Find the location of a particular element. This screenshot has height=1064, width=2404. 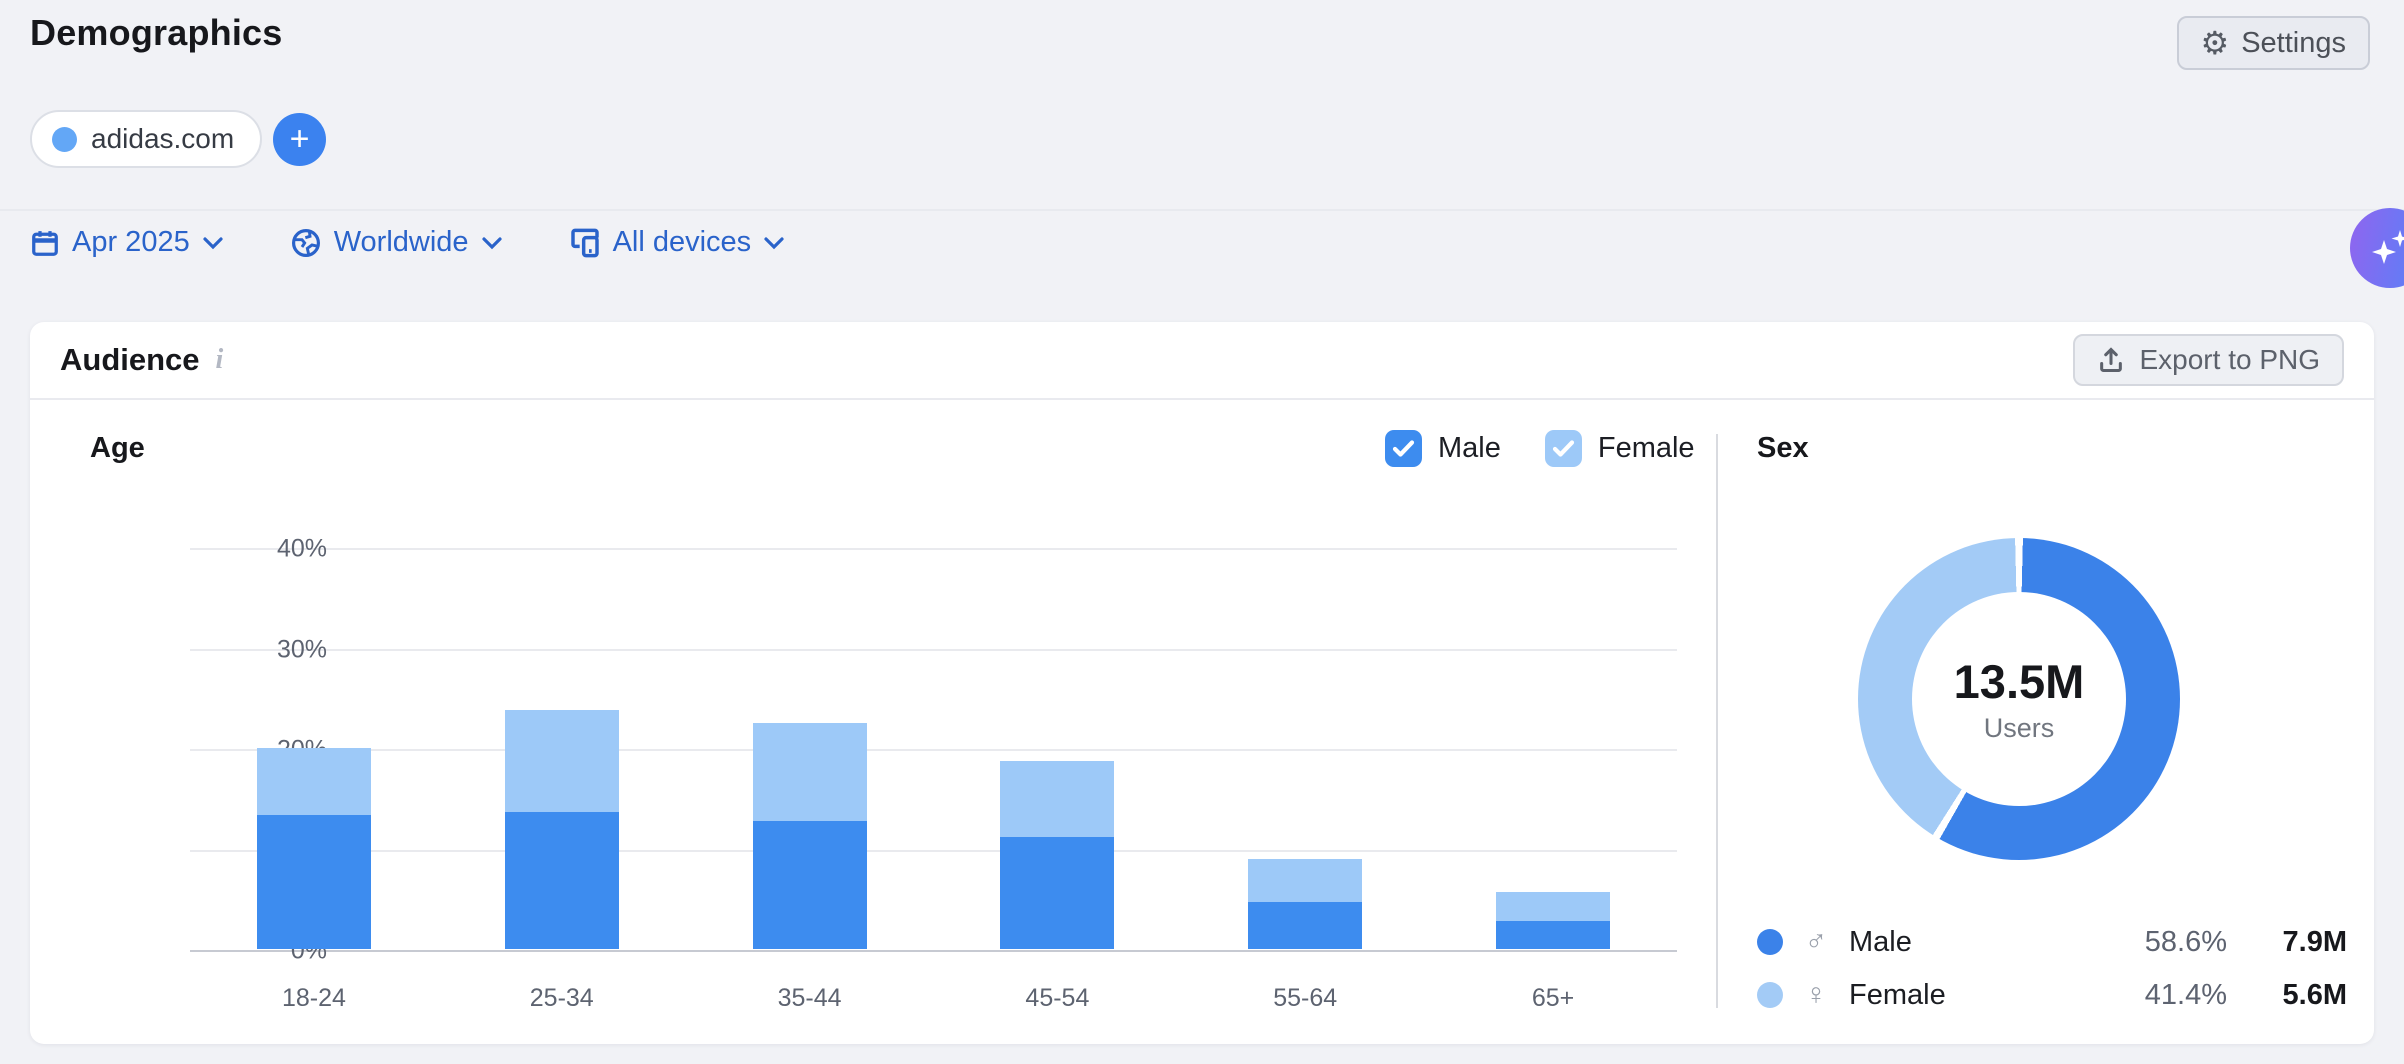

xtick-label: 55-64 is located at coordinates (1305, 998).